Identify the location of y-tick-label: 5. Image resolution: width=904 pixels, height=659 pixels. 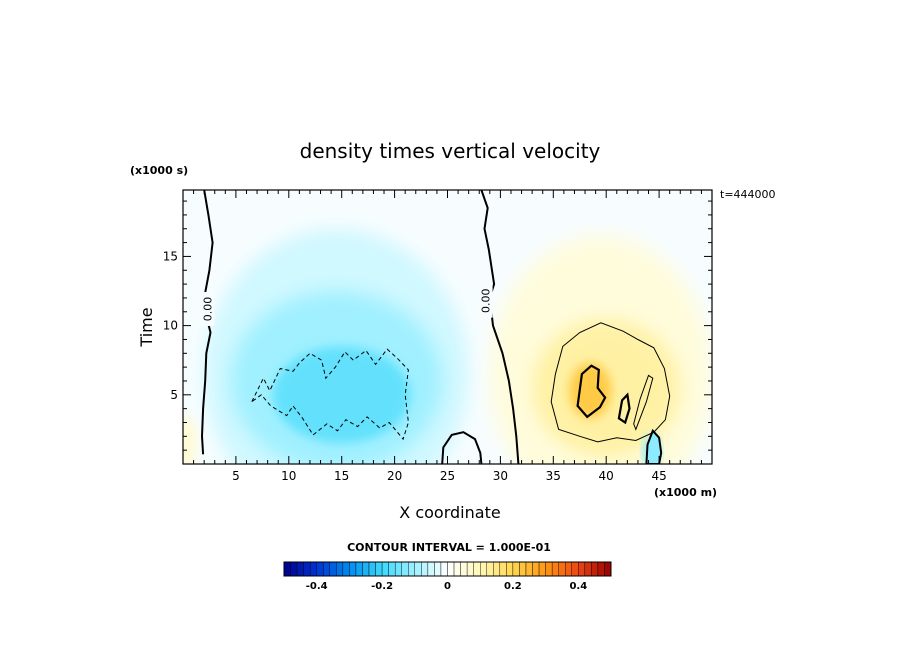
(174, 395).